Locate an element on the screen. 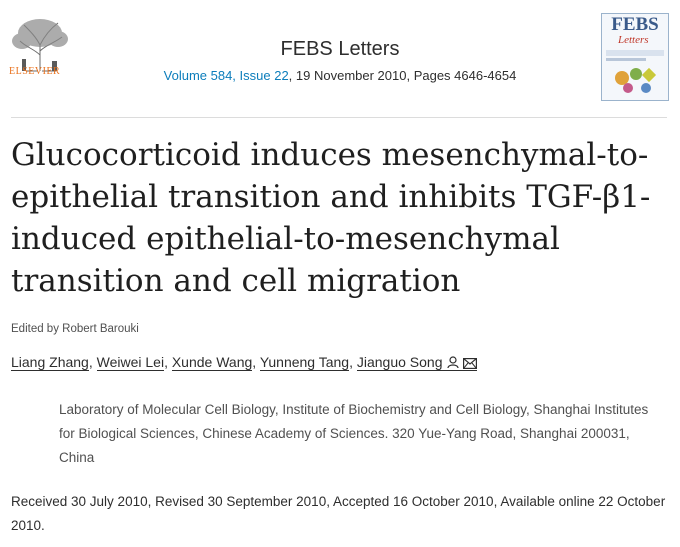 The image size is (680, 547). author-name: Jianguo Song is located at coordinates (399, 362).